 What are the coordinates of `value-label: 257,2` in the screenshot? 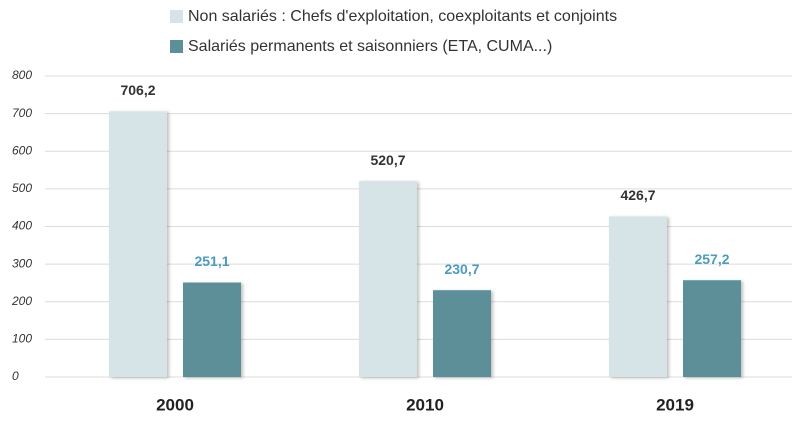 It's located at (711, 259).